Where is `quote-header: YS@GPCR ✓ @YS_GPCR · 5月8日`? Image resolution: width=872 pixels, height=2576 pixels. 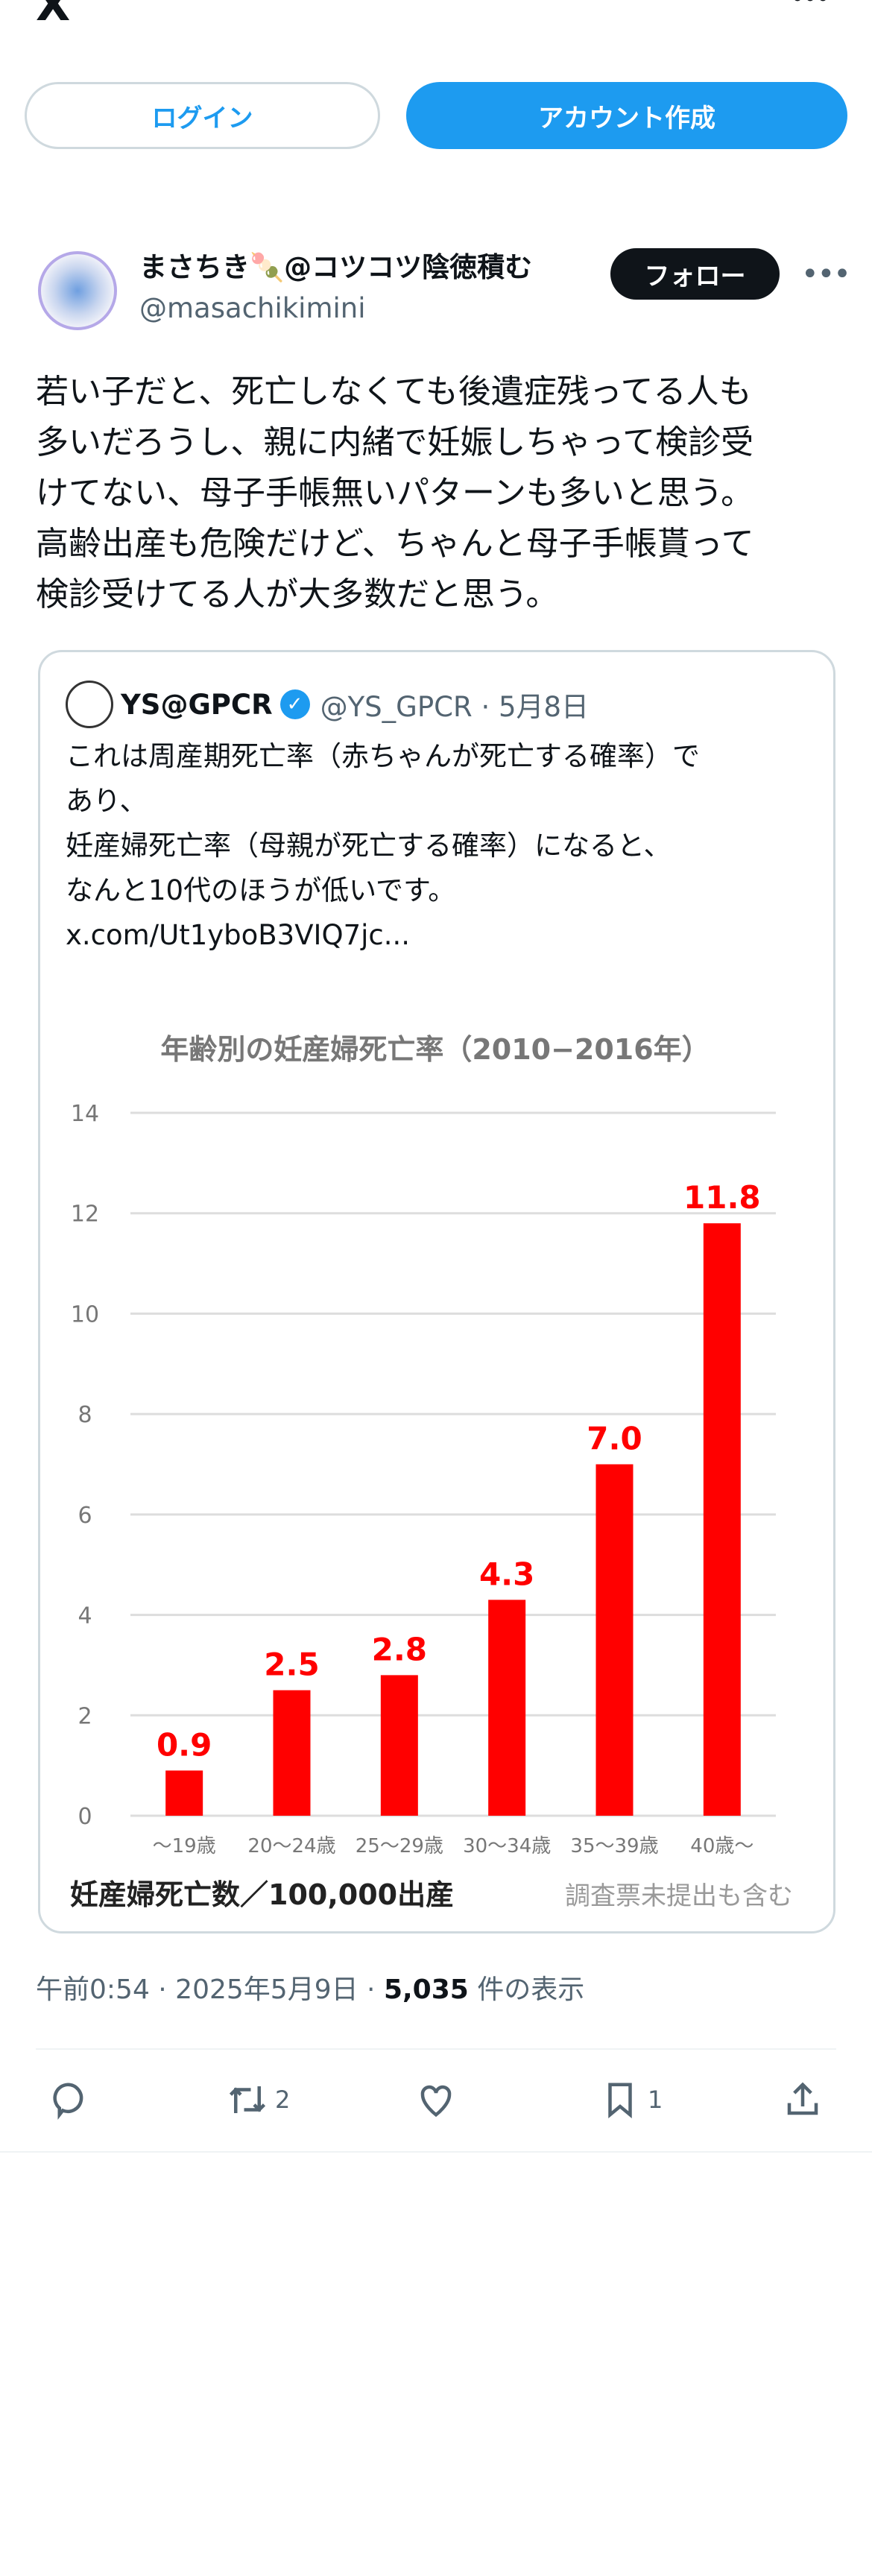
quote-header: YS@GPCR ✓ @YS_GPCR · 5月8日 is located at coordinates (327, 704).